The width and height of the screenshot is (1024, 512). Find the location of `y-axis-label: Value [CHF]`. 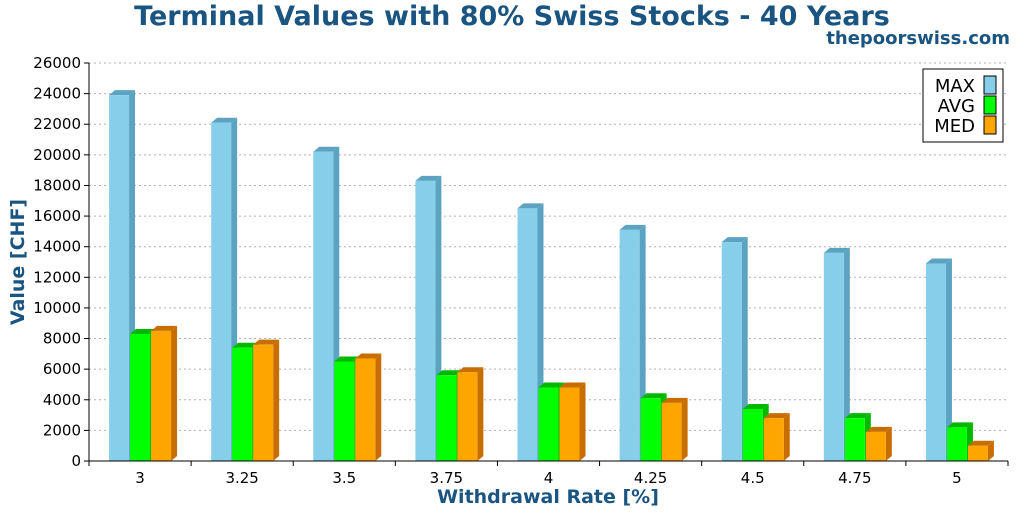

y-axis-label: Value [CHF] is located at coordinates (18, 262).